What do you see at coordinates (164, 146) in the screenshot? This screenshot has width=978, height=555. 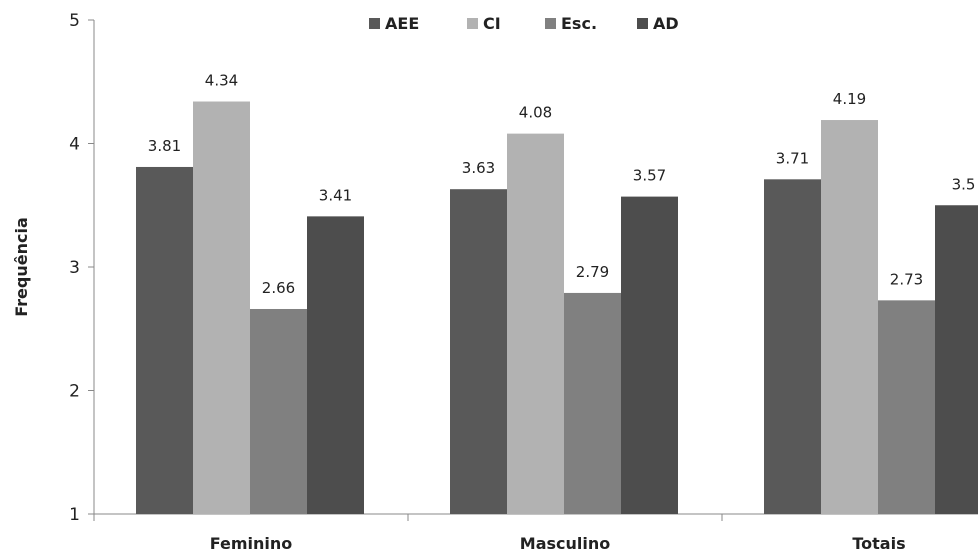 I see `data-label: 3.81` at bounding box center [164, 146].